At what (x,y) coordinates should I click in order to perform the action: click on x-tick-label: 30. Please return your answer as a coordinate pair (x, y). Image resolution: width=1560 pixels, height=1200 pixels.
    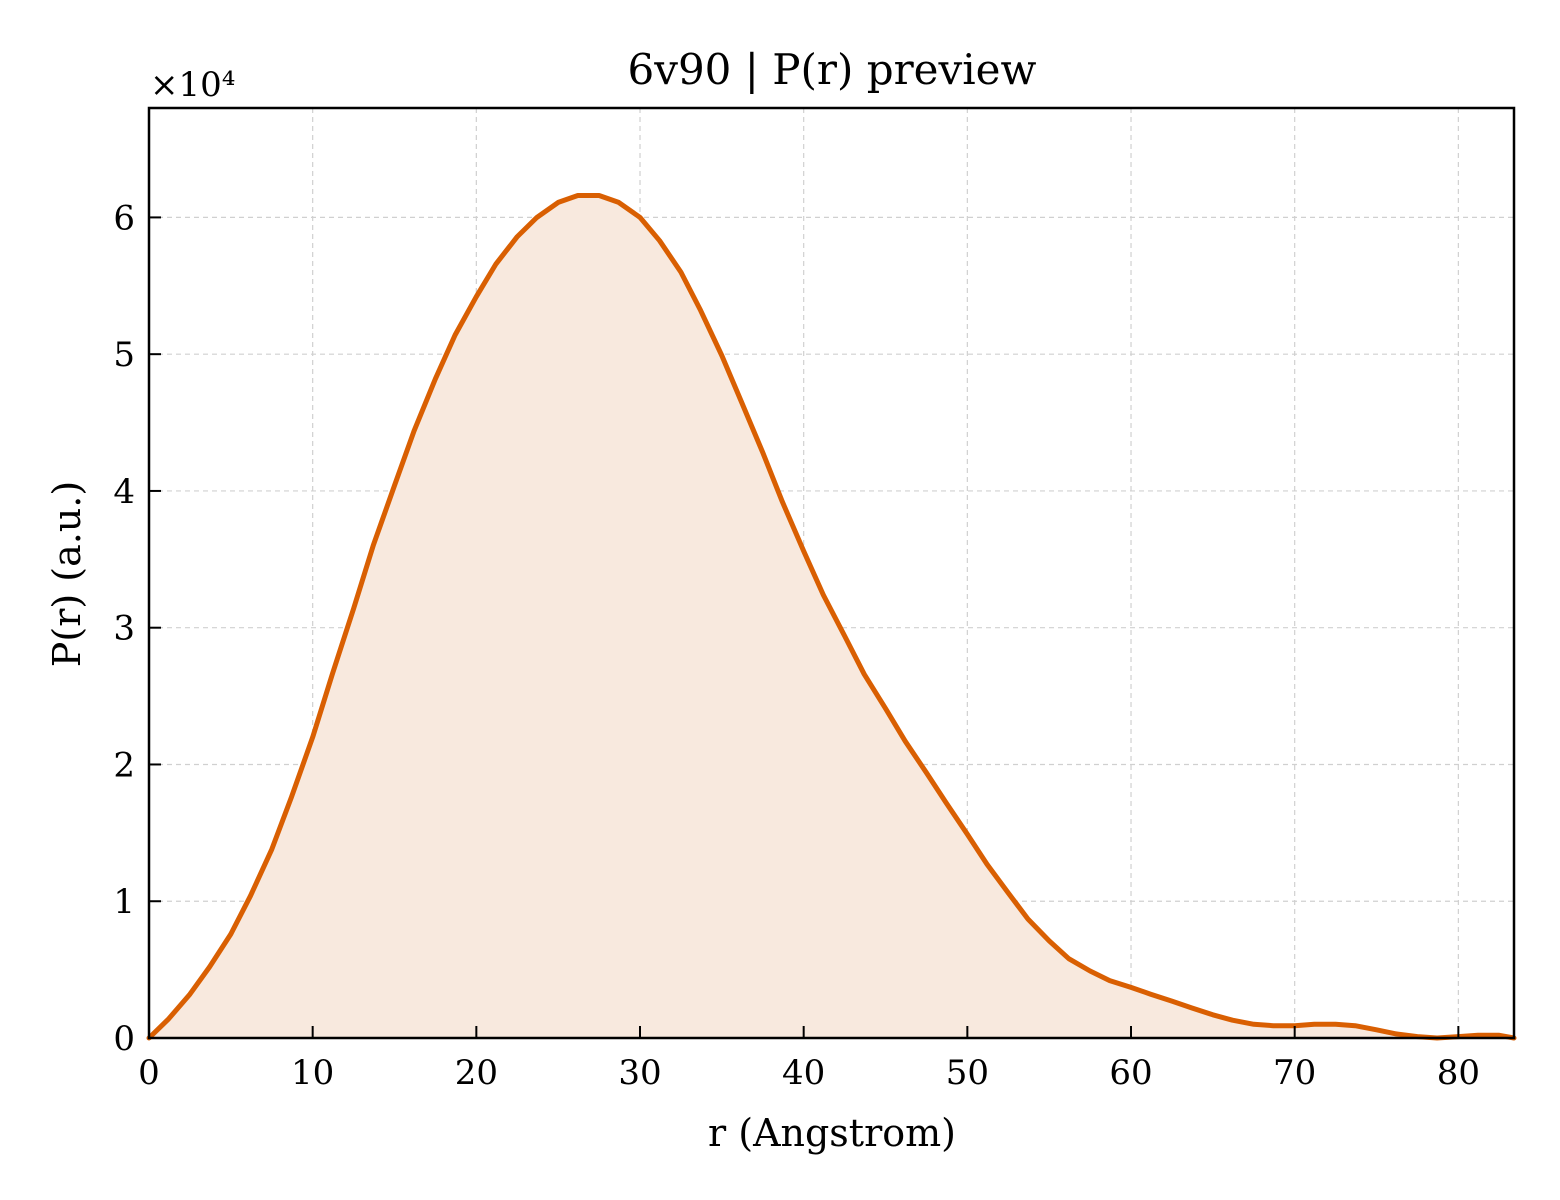
    Looking at the image, I should click on (639, 1073).